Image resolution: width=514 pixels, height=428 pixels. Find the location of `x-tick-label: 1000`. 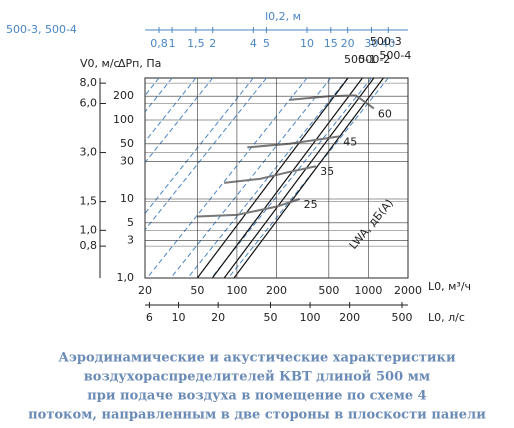

x-tick-label: 1000 is located at coordinates (368, 290).